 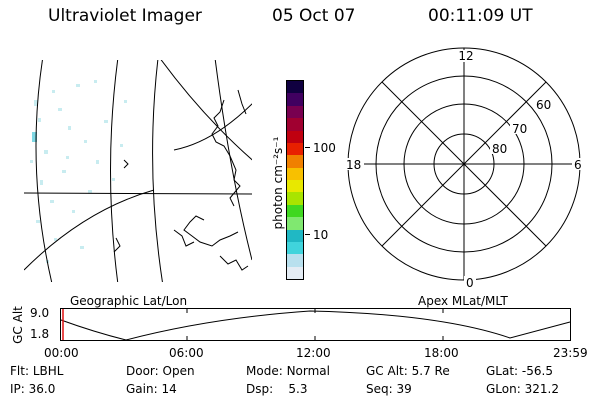 What do you see at coordinates (519, 371) in the screenshot?
I see `glat-info: GLat: -56.5` at bounding box center [519, 371].